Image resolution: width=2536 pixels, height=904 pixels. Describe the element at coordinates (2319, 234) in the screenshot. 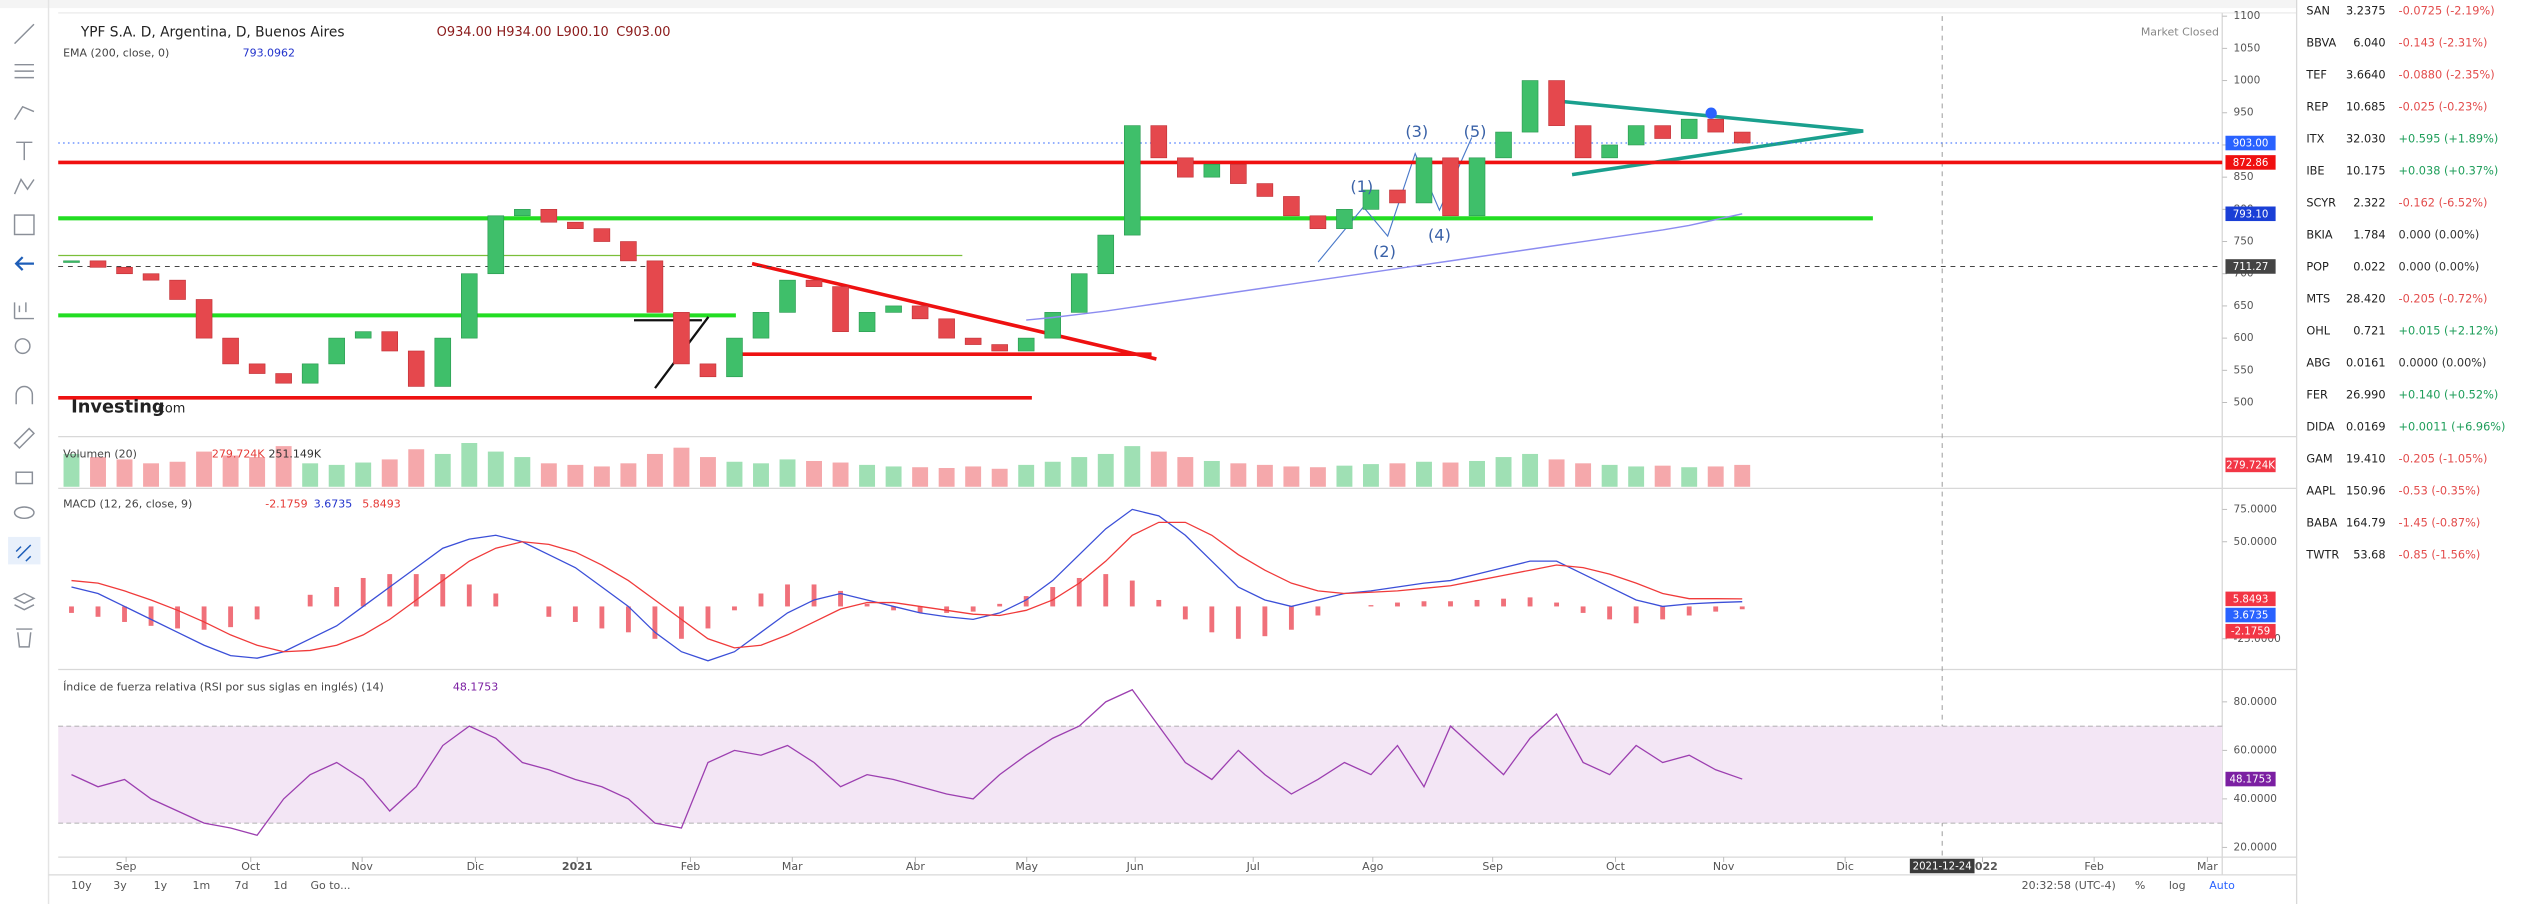

I see `watchlist-symbol: BKIA` at that location.